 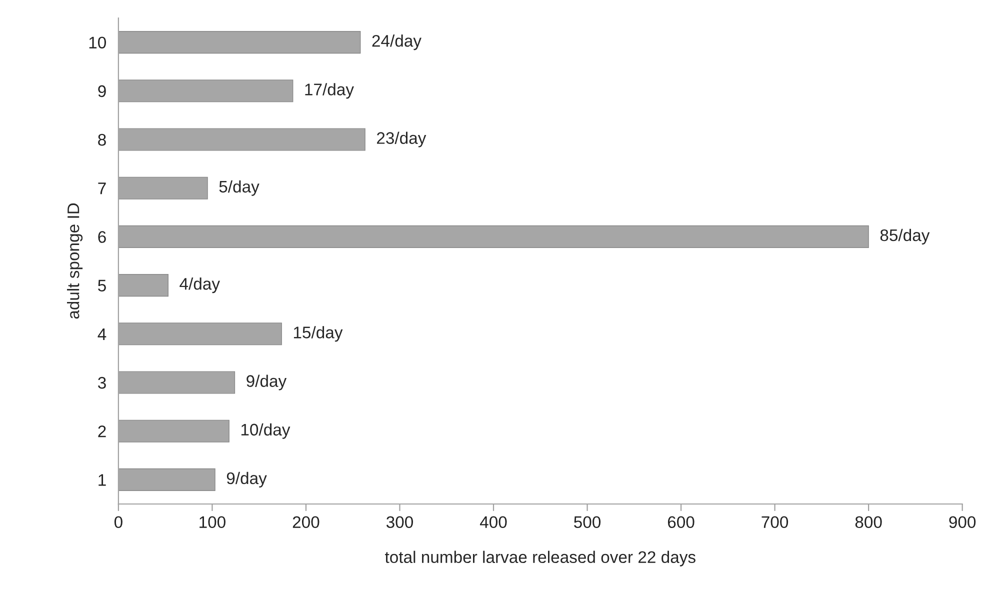 What do you see at coordinates (775, 522) in the screenshot?
I see `x-tick-label: 700` at bounding box center [775, 522].